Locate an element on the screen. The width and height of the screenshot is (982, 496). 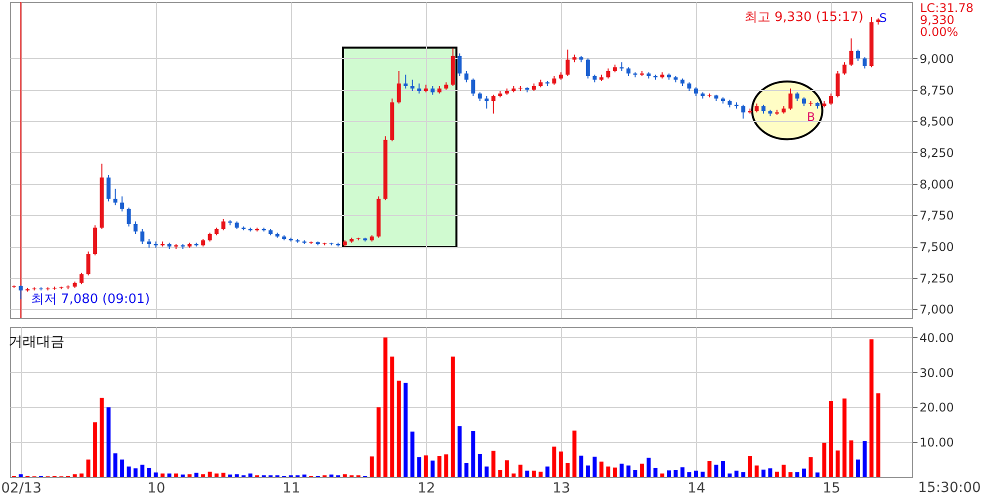
x-tick-label: 11 is located at coordinates (291, 488).